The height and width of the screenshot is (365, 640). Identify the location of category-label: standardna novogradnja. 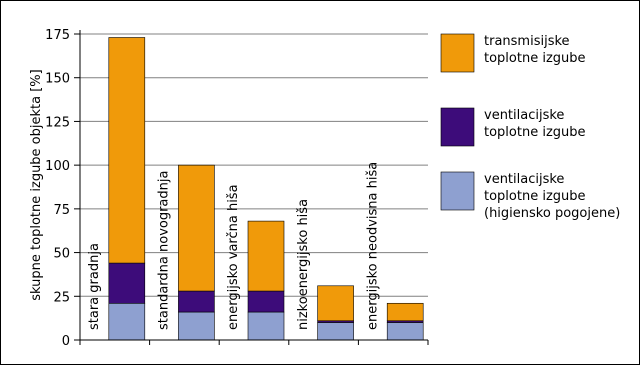
(164, 250).